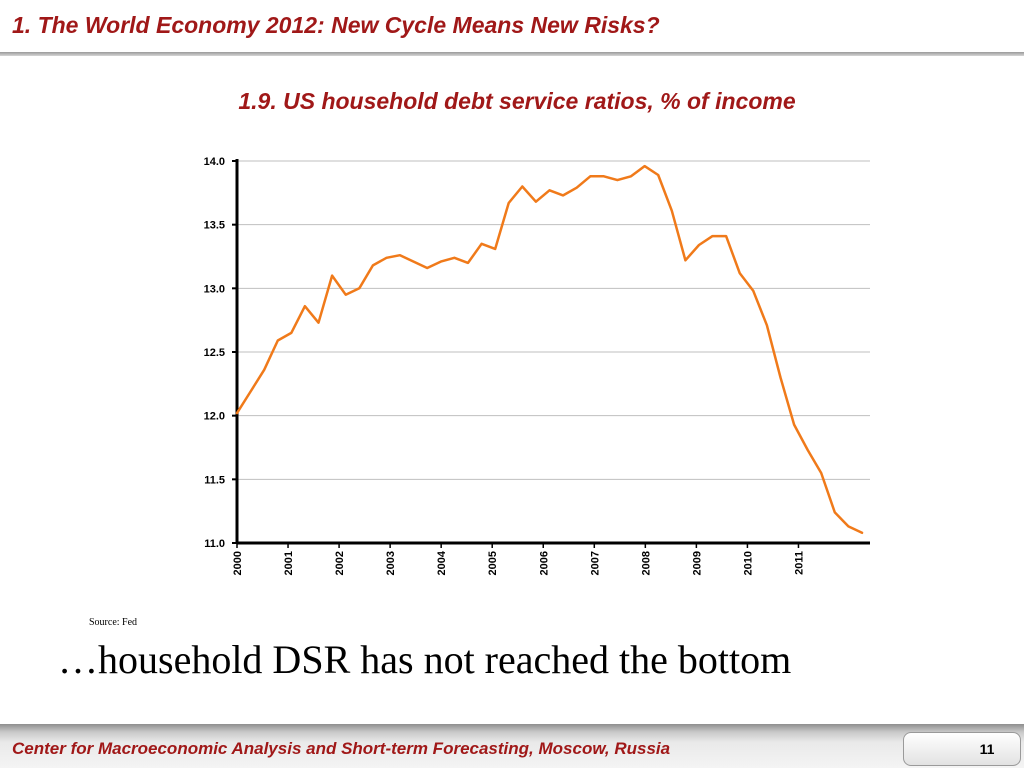 This screenshot has height=768, width=1024. Describe the element at coordinates (595, 563) in the screenshot. I see `x-tick-label: 2007` at that location.